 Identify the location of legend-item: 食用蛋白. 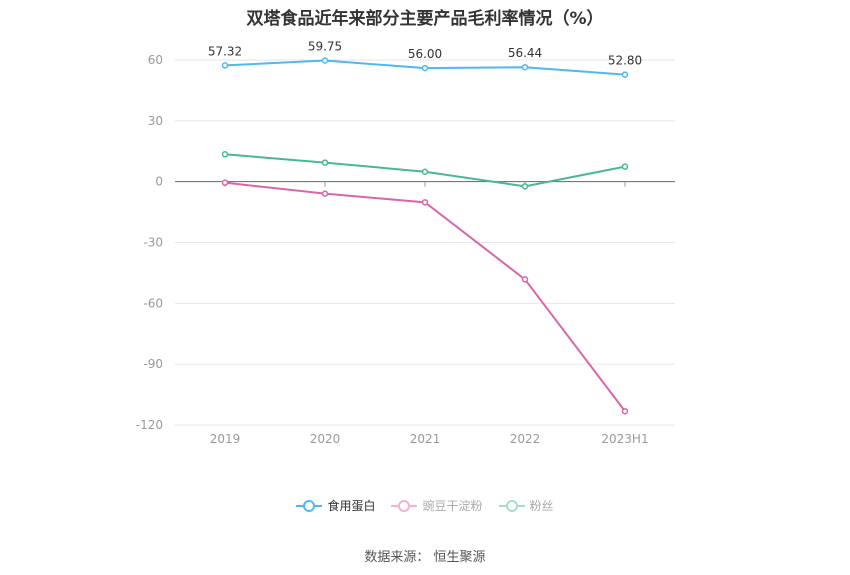
(335, 505).